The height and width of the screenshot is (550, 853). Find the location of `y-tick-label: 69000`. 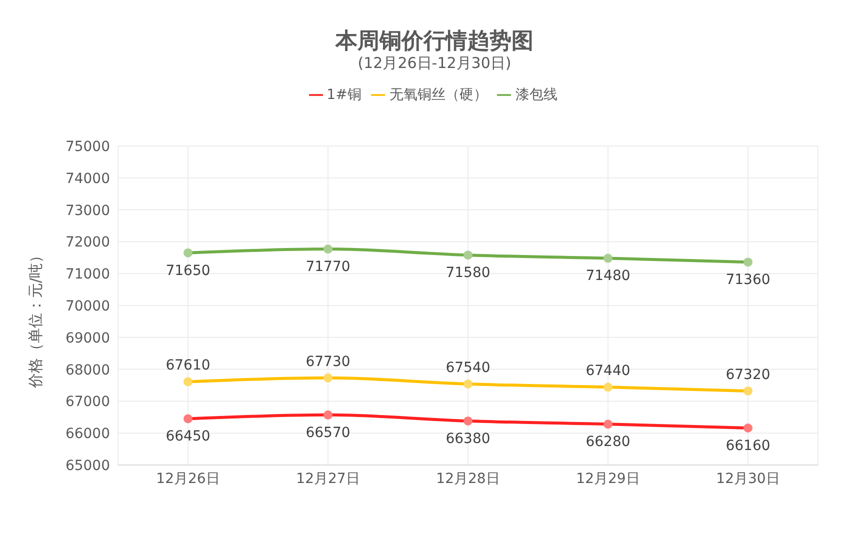

y-tick-label: 69000 is located at coordinates (87, 338).